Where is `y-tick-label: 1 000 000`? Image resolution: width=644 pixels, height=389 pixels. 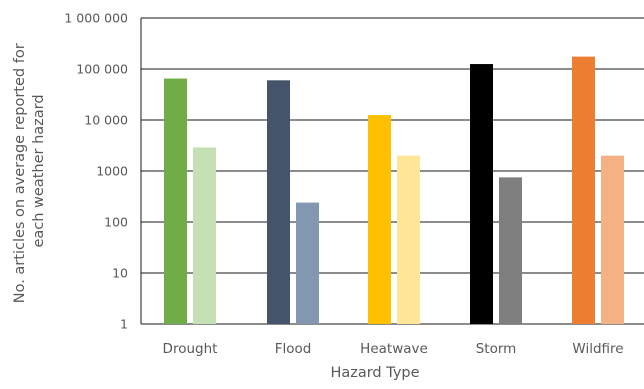 y-tick-label: 1 000 000 is located at coordinates (96, 18).